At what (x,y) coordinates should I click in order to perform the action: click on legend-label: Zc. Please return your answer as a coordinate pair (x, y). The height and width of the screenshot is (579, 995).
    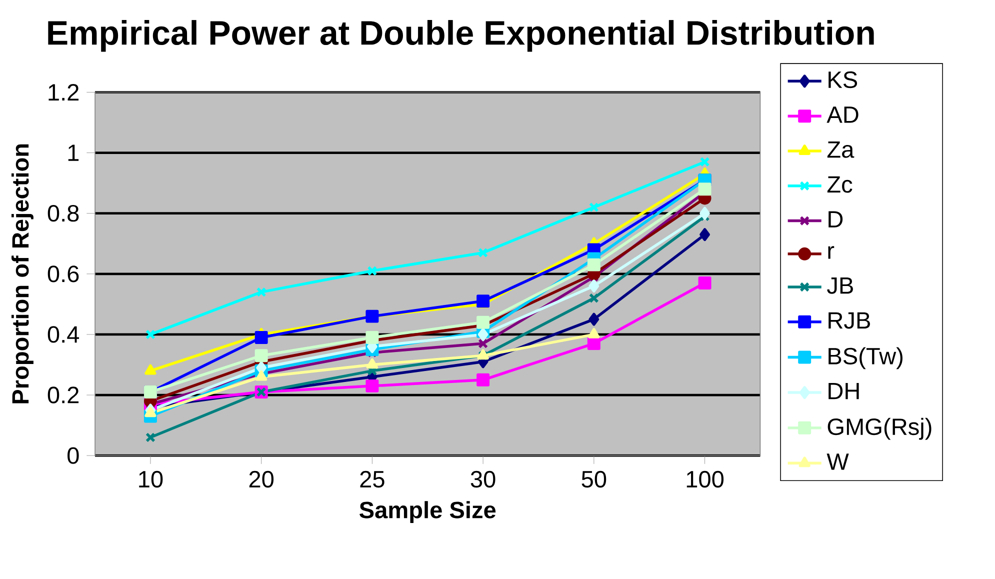
    Looking at the image, I should click on (839, 184).